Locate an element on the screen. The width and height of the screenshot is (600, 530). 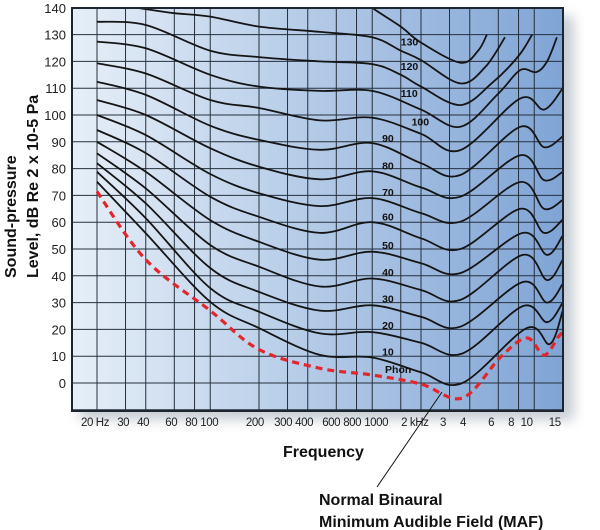
x-tick-label: 600 is located at coordinates (331, 423).